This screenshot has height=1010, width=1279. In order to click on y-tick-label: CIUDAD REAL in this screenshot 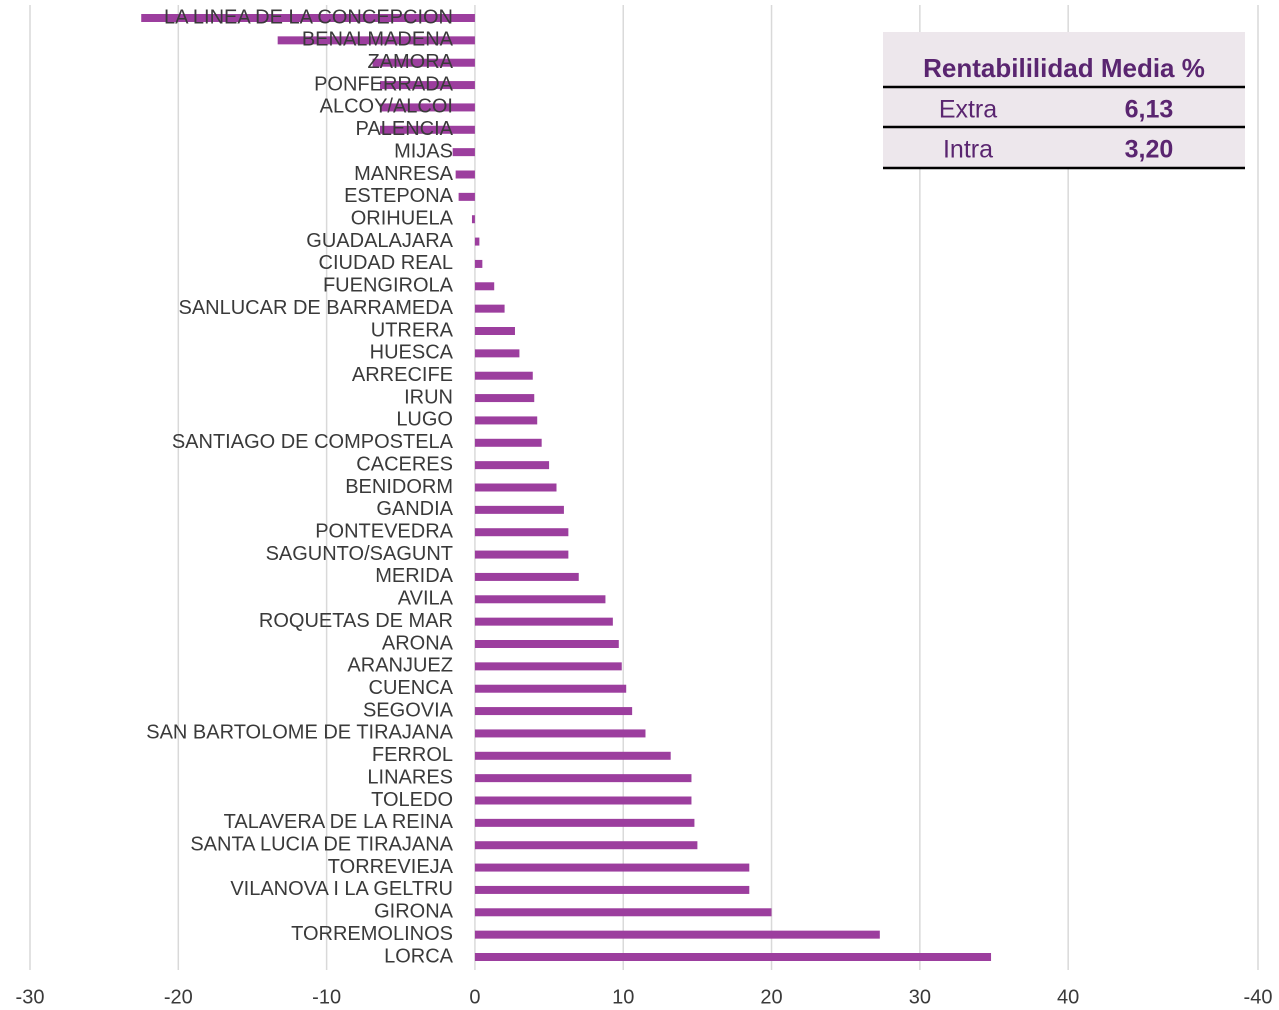, I will do `click(386, 263)`.